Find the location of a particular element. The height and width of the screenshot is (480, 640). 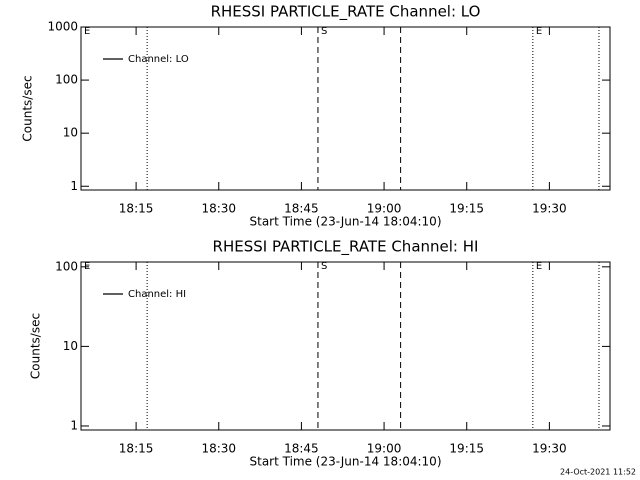

footer: 24-Oct-2021 11:52 is located at coordinates (598, 472).